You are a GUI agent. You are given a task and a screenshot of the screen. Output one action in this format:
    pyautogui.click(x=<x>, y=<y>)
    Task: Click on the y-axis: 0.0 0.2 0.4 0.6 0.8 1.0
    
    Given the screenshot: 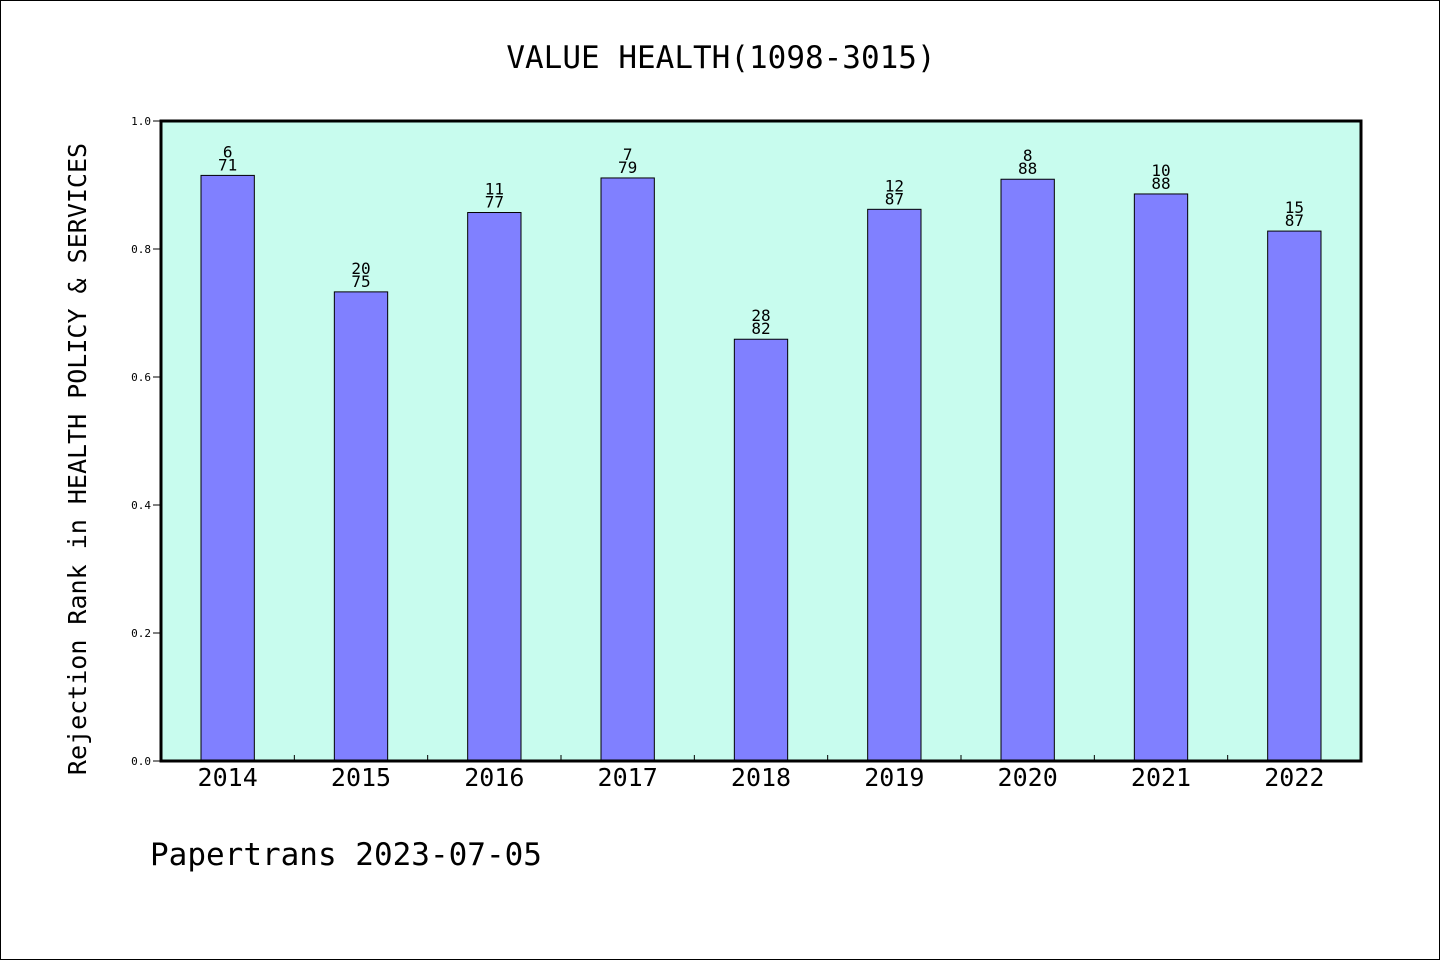 What is the action you would take?
    pyautogui.click(x=146, y=441)
    